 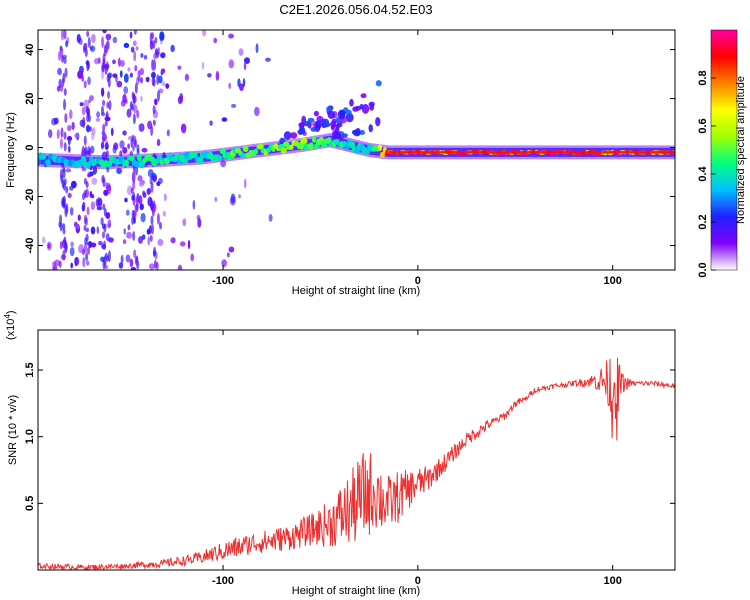 What do you see at coordinates (30, 49) in the screenshot?
I see `spectrogram-y-tick-label: 40` at bounding box center [30, 49].